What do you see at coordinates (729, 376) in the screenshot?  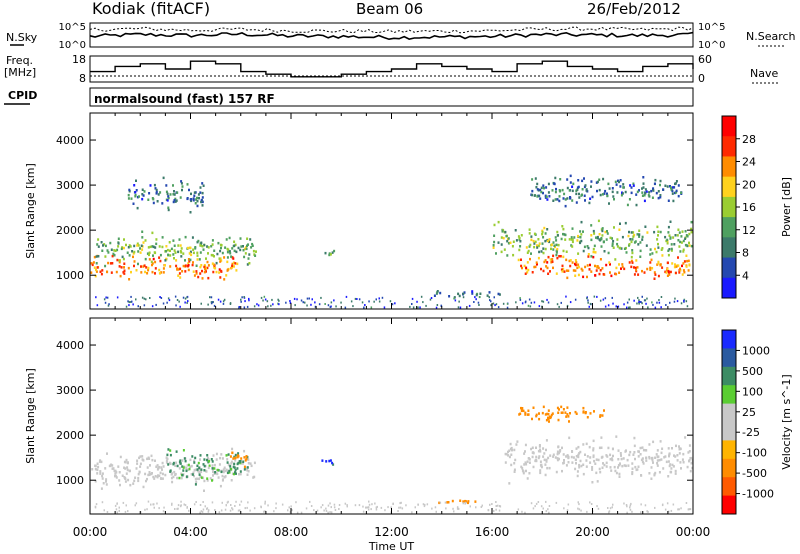 I see `velocity-colorbar-swatch` at bounding box center [729, 376].